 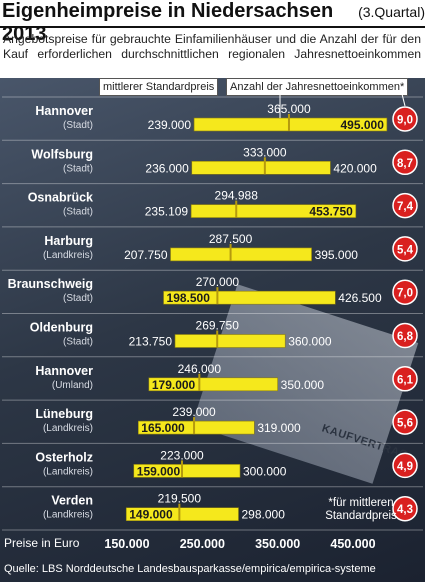 What do you see at coordinates (265, 471) in the screenshot?
I see `high-value-label: 300.000` at bounding box center [265, 471].